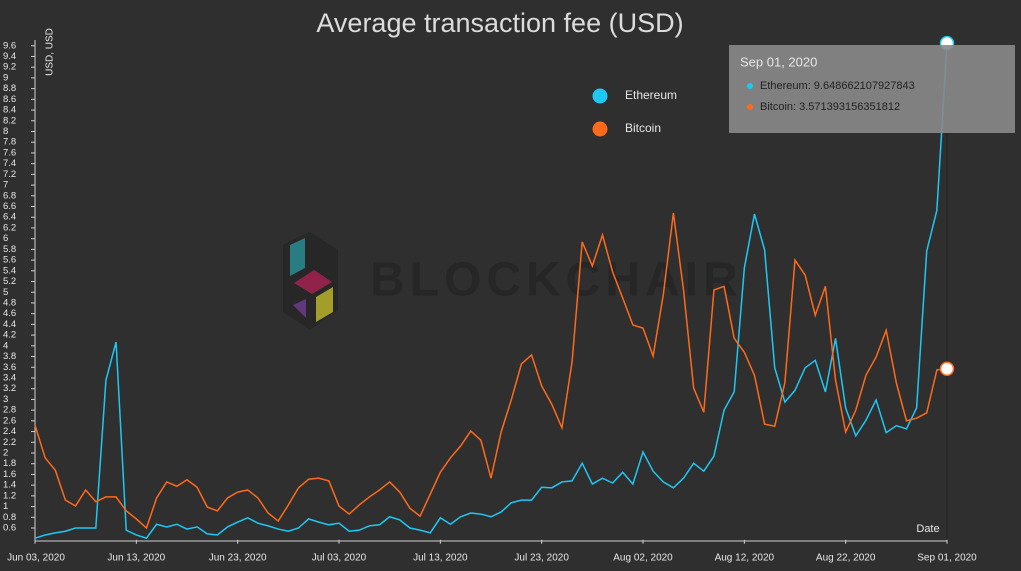 Image resolution: width=1021 pixels, height=571 pixels. Describe the element at coordinates (5, 185) in the screenshot. I see `y-tick-label: 7` at that location.